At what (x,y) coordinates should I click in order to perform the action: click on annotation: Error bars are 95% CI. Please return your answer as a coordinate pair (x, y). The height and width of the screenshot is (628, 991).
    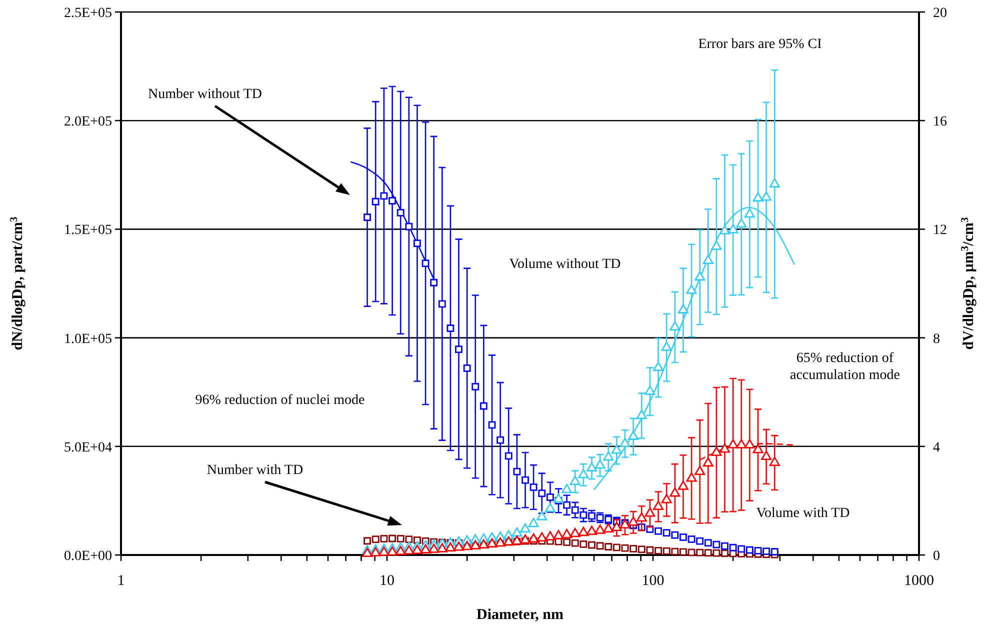
    Looking at the image, I should click on (760, 44).